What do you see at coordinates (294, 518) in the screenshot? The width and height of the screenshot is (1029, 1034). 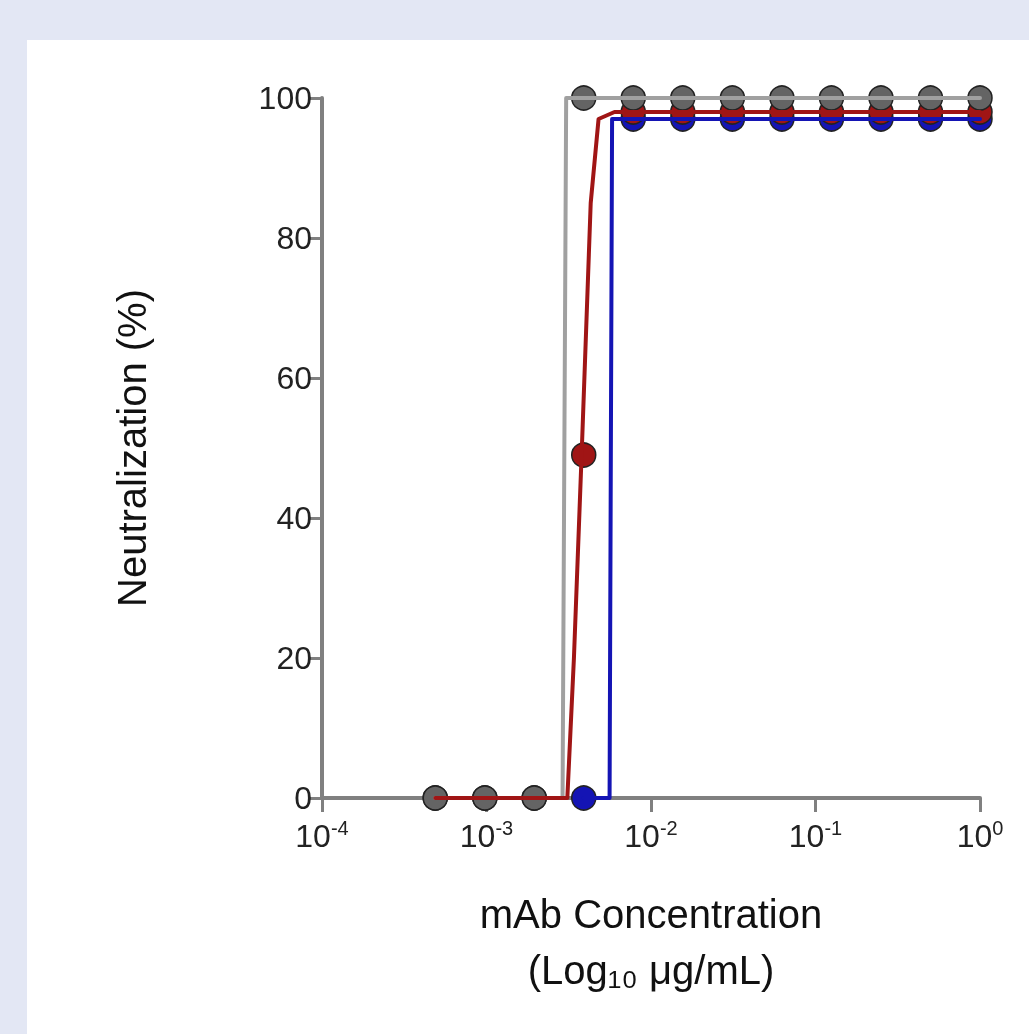 I see `y-tick-label: 40` at bounding box center [294, 518].